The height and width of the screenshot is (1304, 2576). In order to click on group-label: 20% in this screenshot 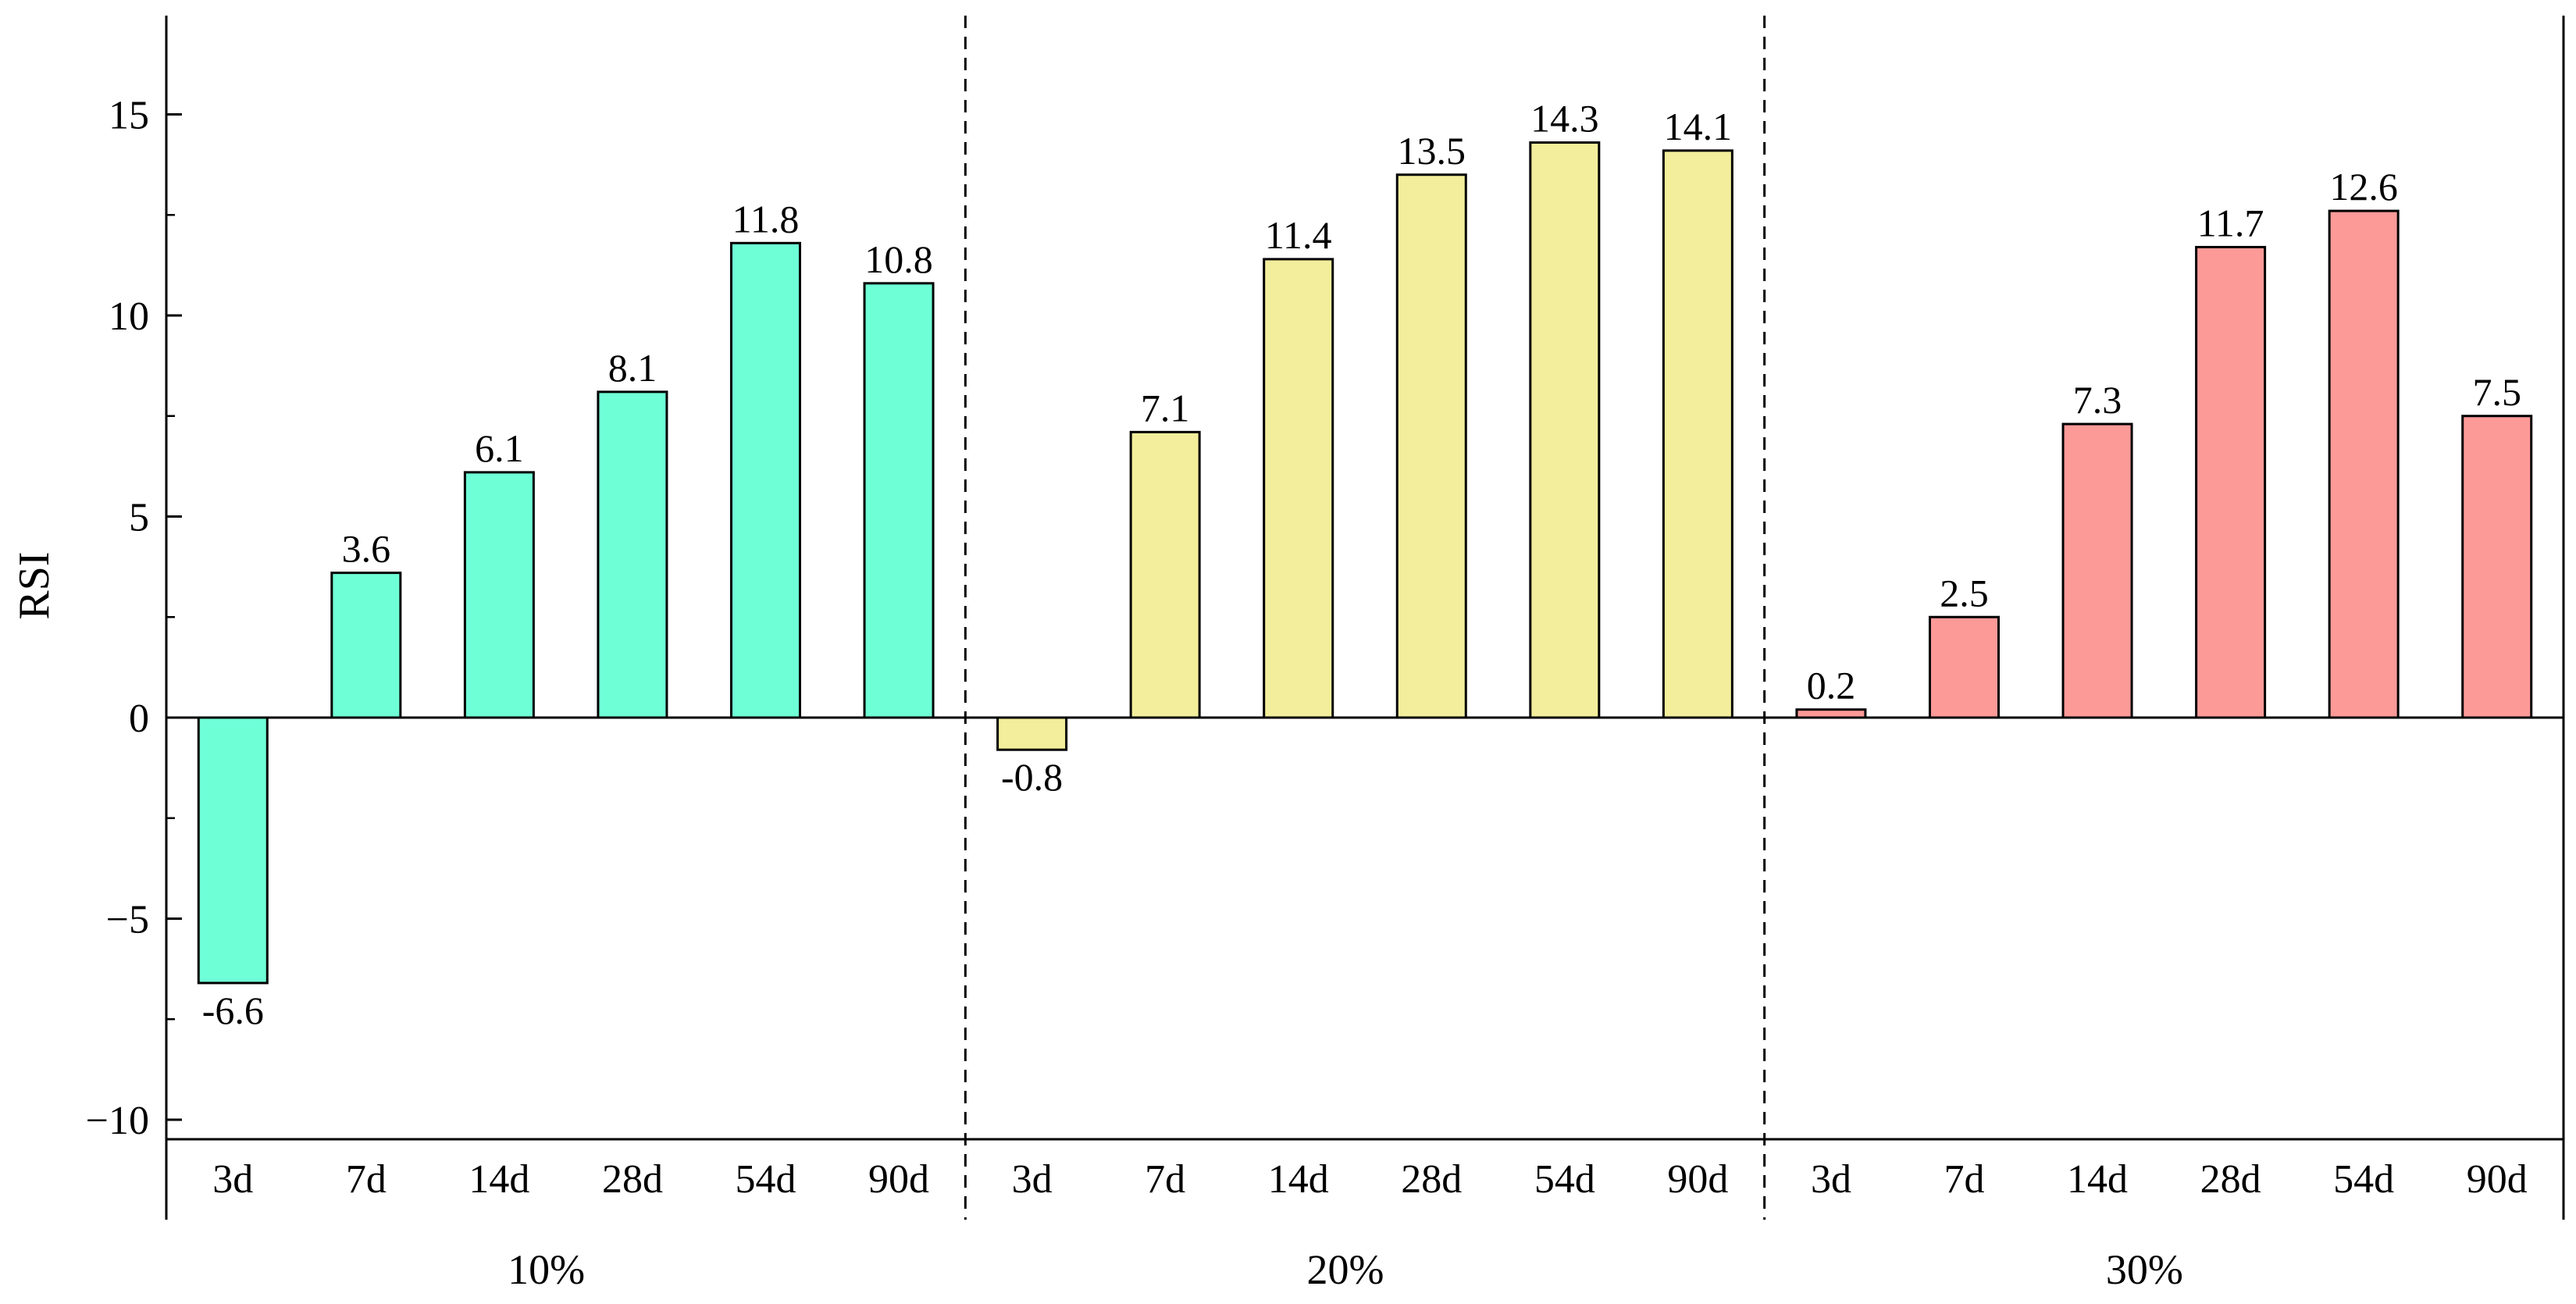, I will do `click(1345, 1269)`.